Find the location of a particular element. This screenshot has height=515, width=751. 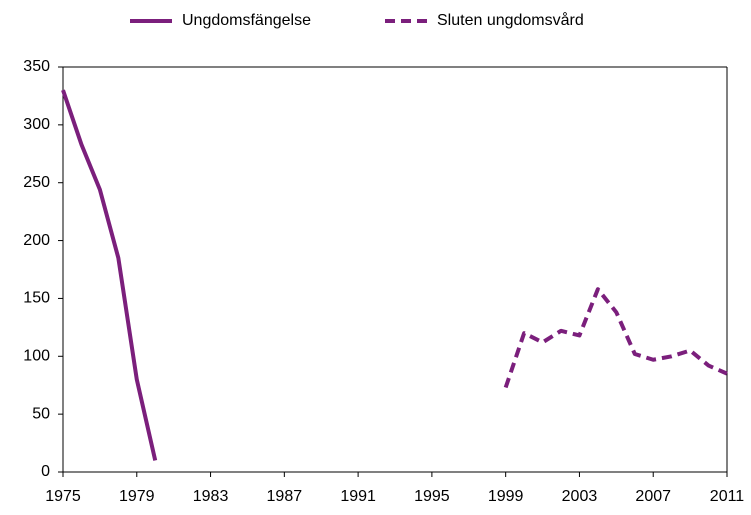

y-tick-label: 300 is located at coordinates (36, 124).